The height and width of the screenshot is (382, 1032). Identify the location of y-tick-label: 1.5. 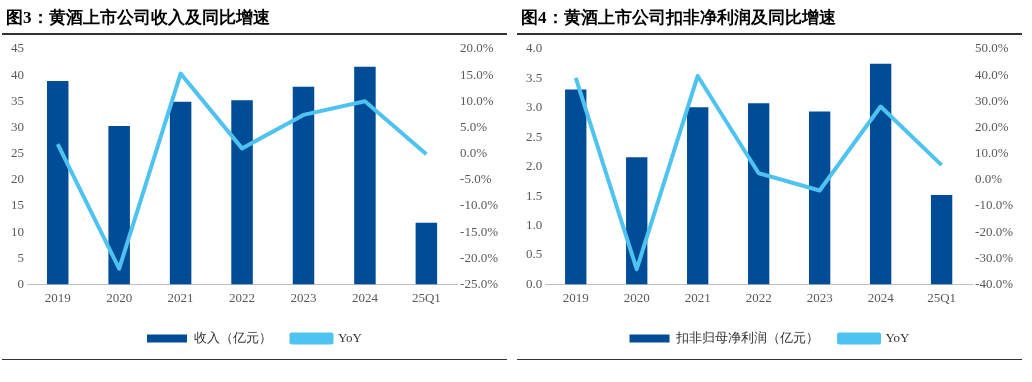
(534, 195).